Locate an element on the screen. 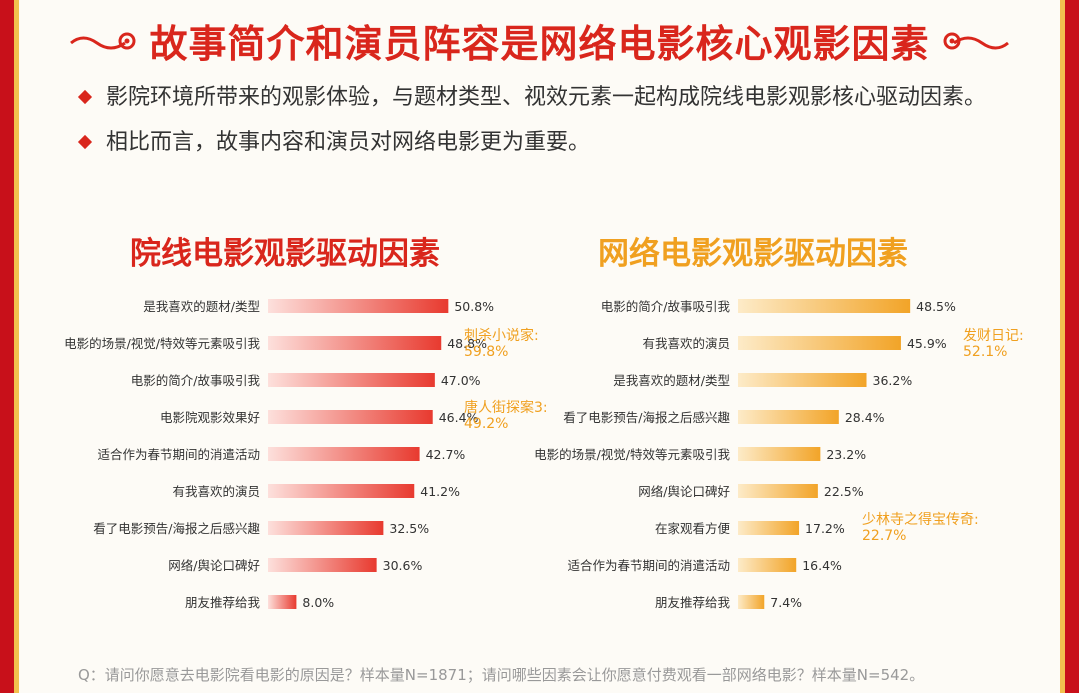 This screenshot has width=1079, height=693. online-value-label: 22.5% is located at coordinates (844, 491).